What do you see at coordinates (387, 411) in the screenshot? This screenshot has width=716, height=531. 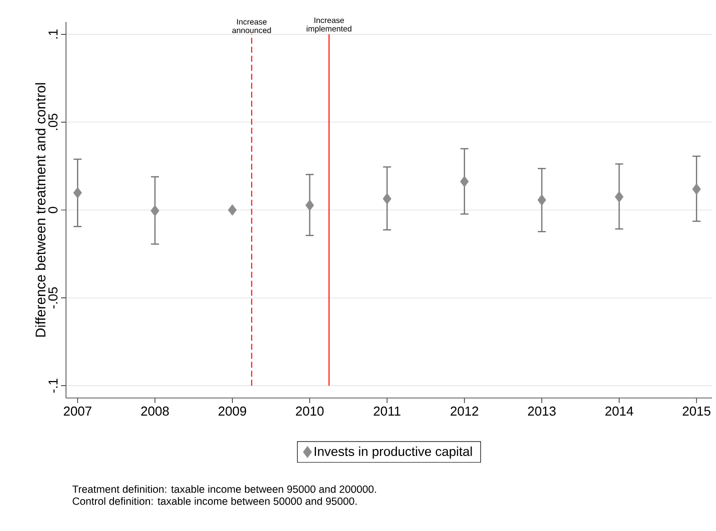 I see `x-tick-label: 2011` at bounding box center [387, 411].